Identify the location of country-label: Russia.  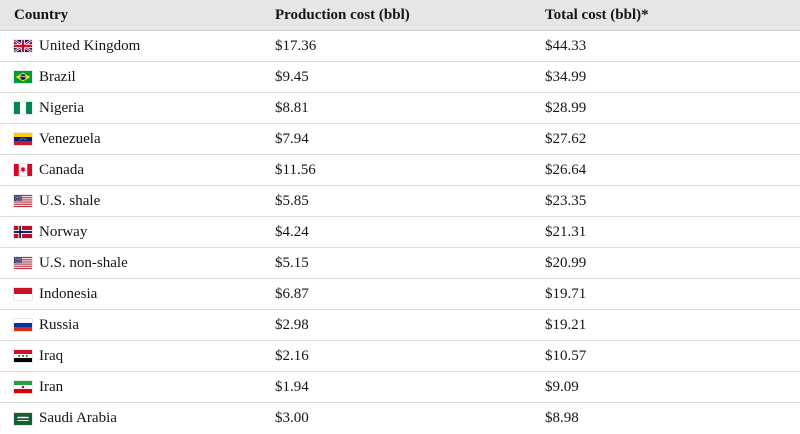
(59, 324).